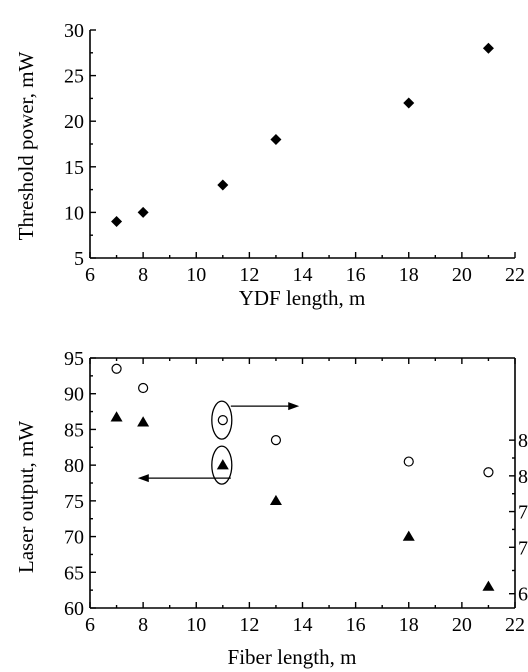  What do you see at coordinates (409, 275) in the screenshot?
I see `top-x-tick-label: 18` at bounding box center [409, 275].